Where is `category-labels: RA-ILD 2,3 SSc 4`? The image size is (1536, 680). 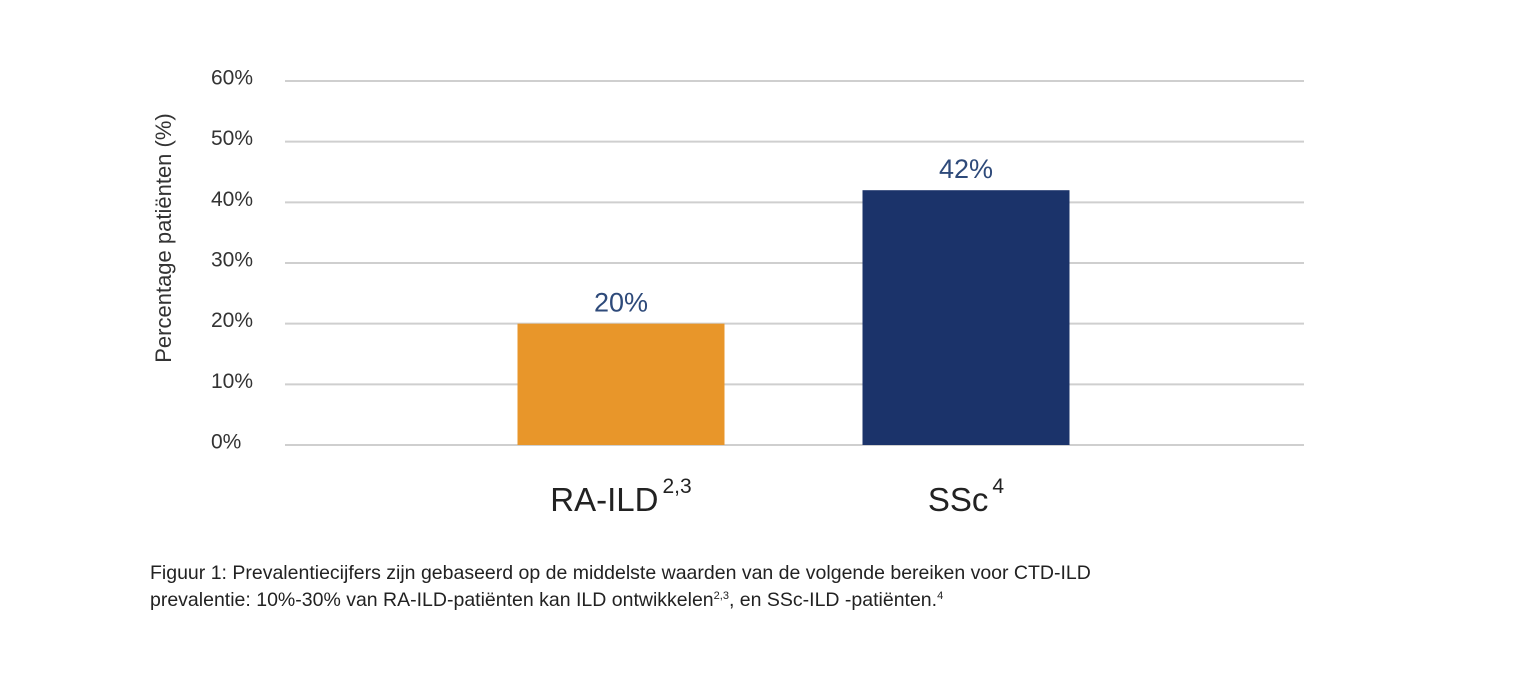 category-labels: RA-ILD 2,3 SSc 4 is located at coordinates (777, 496).